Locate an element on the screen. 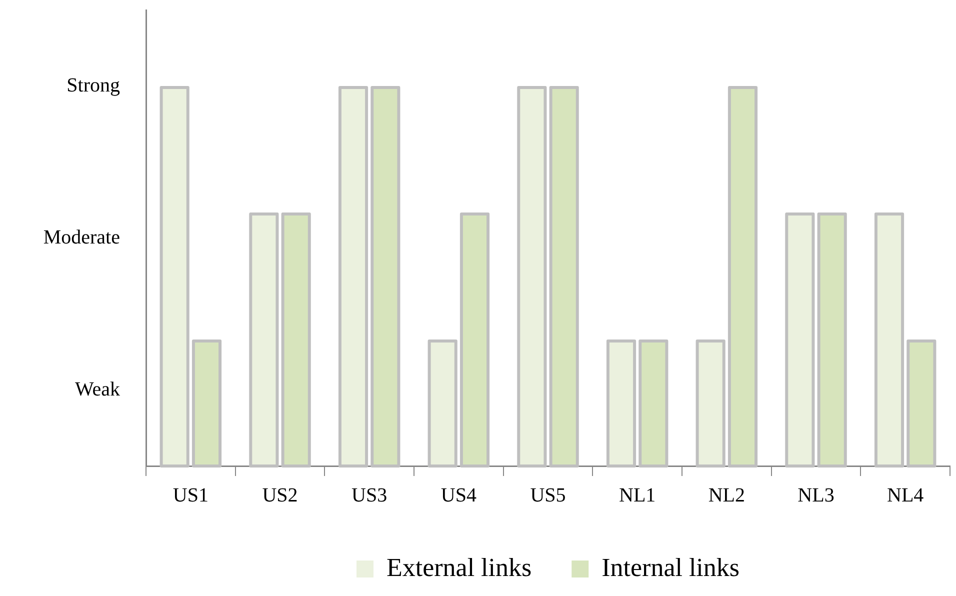 Image resolution: width=956 pixels, height=596 pixels. x-tick-label: US3 is located at coordinates (370, 495).